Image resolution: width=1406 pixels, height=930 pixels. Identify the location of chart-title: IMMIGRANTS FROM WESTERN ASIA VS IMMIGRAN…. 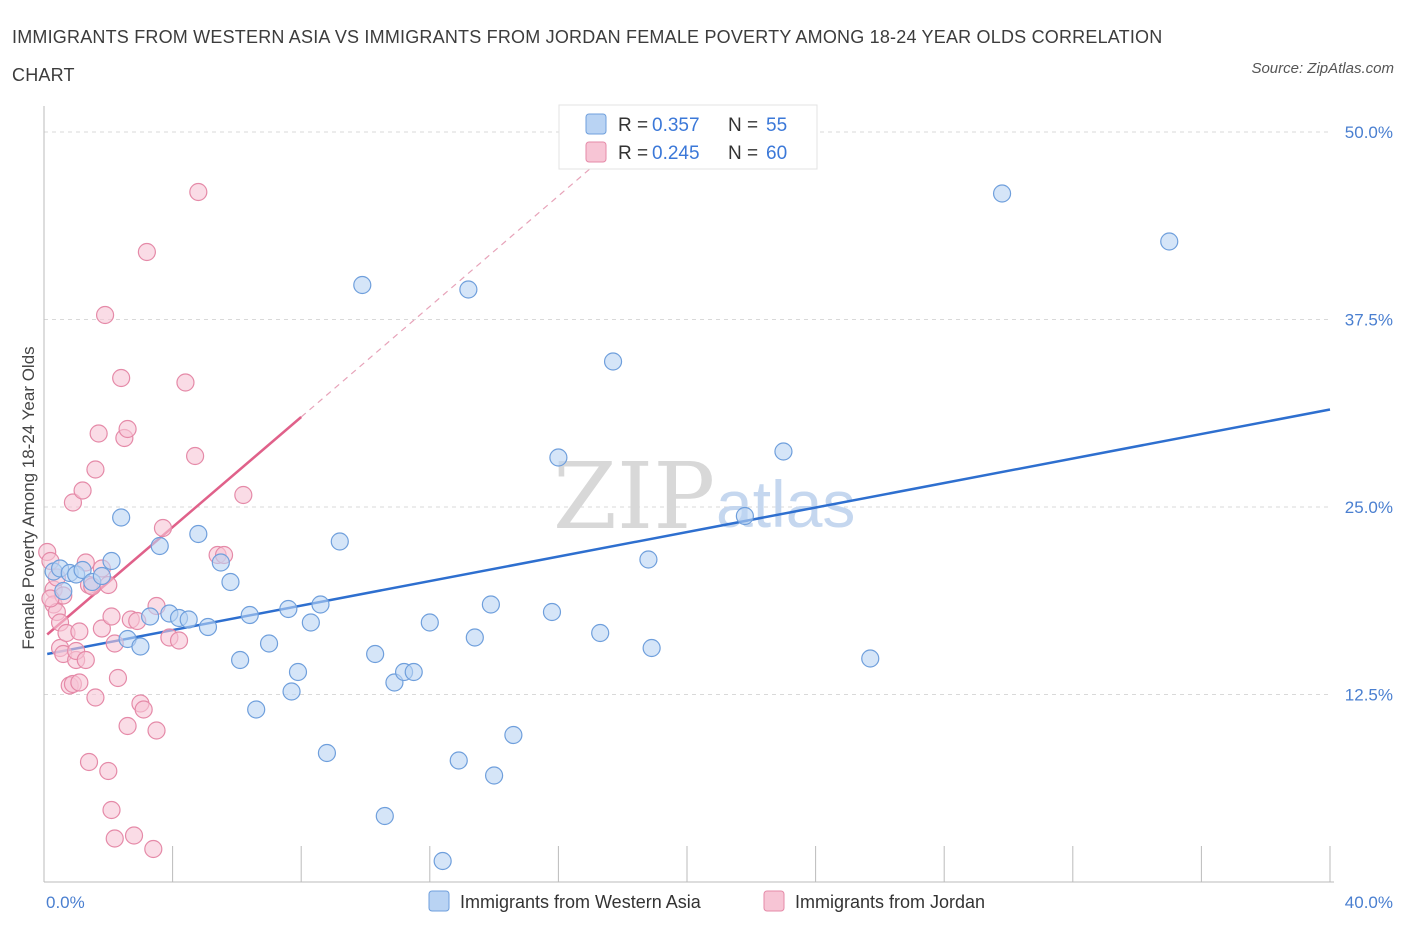
(587, 56).